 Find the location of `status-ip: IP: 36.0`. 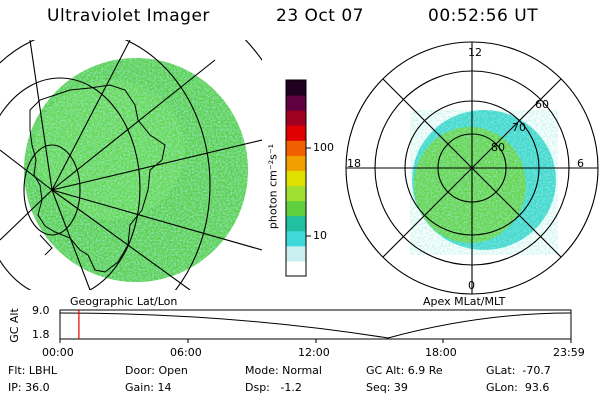

status-ip: IP: 36.0 is located at coordinates (29, 387).